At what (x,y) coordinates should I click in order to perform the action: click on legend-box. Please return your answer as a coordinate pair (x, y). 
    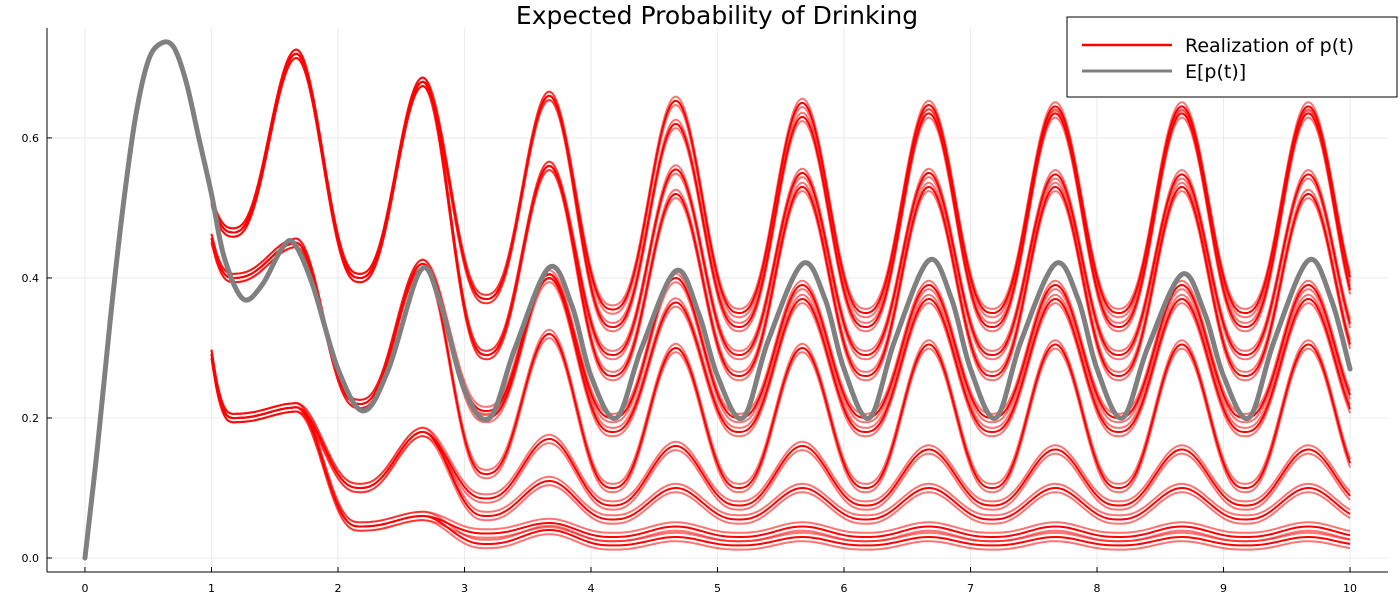
    Looking at the image, I should click on (1232, 57).